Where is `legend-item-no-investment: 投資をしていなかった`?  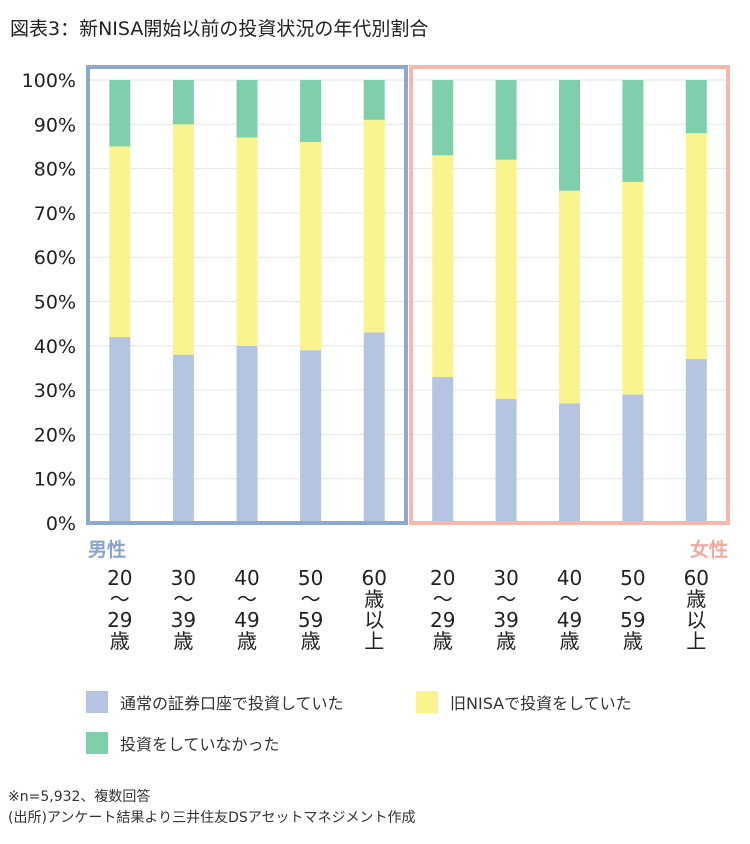
legend-item-no-investment: 投資をしていなかった is located at coordinates (183, 743).